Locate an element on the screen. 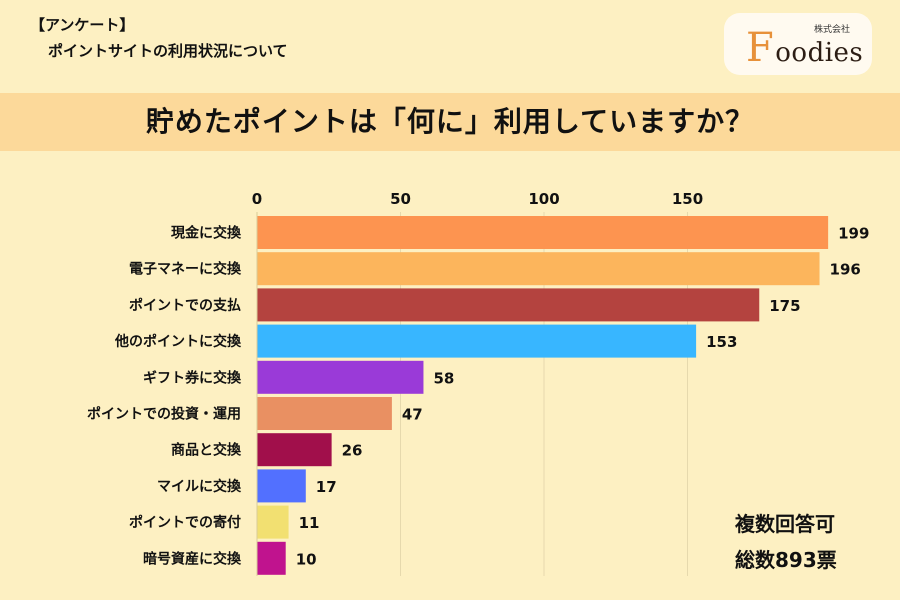 The height and width of the screenshot is (600, 900). value-label: 26 is located at coordinates (352, 451).